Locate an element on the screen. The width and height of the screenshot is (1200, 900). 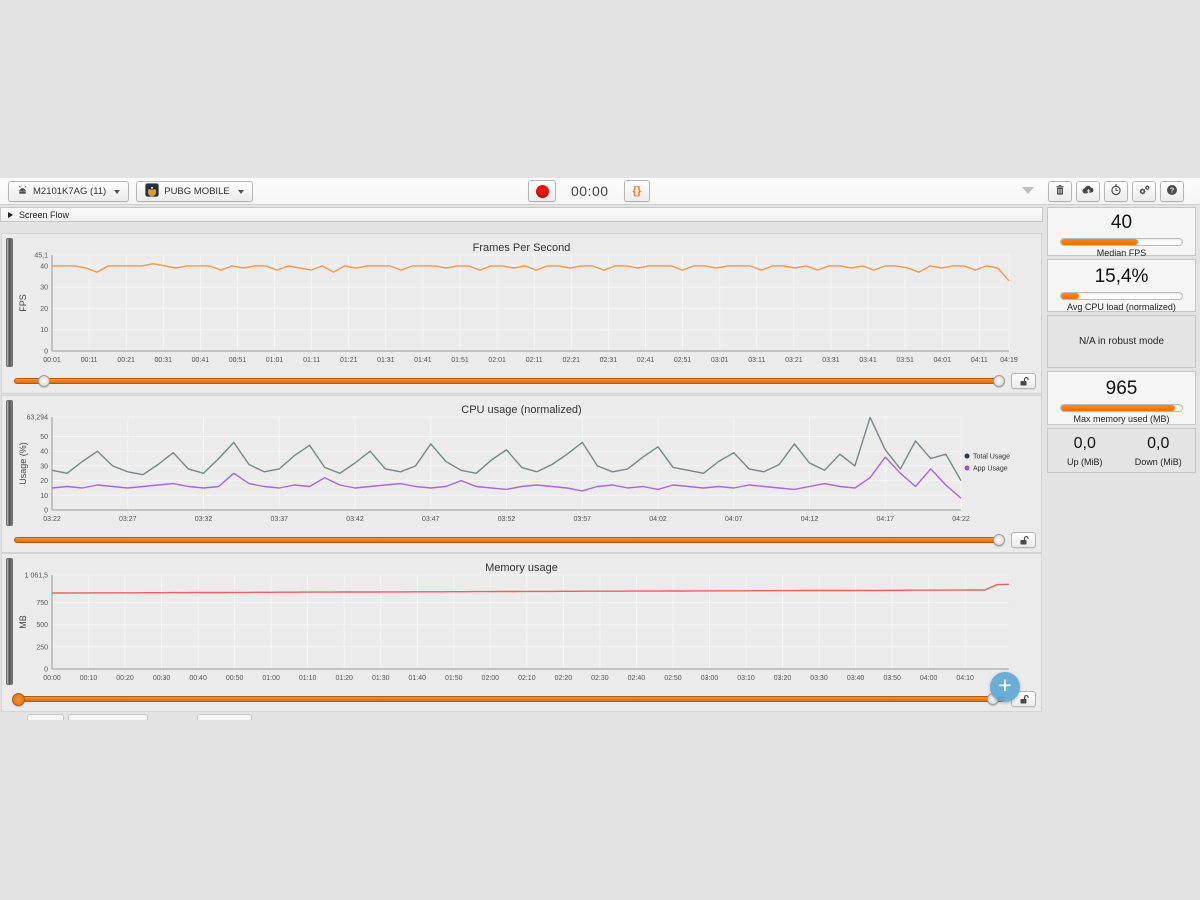
fps-time-slider is located at coordinates (509, 381).